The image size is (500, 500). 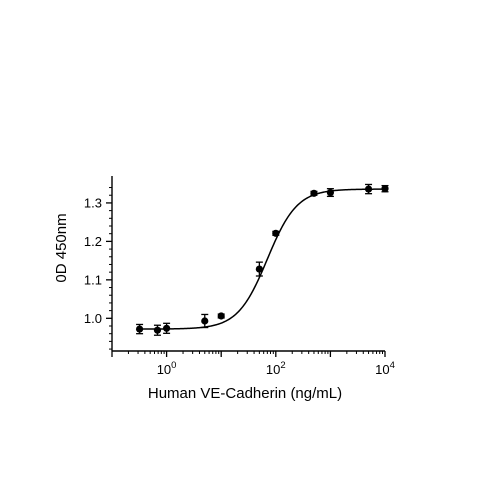 What do you see at coordinates (276, 368) in the screenshot?
I see `x-tick-label: 10²` at bounding box center [276, 368].